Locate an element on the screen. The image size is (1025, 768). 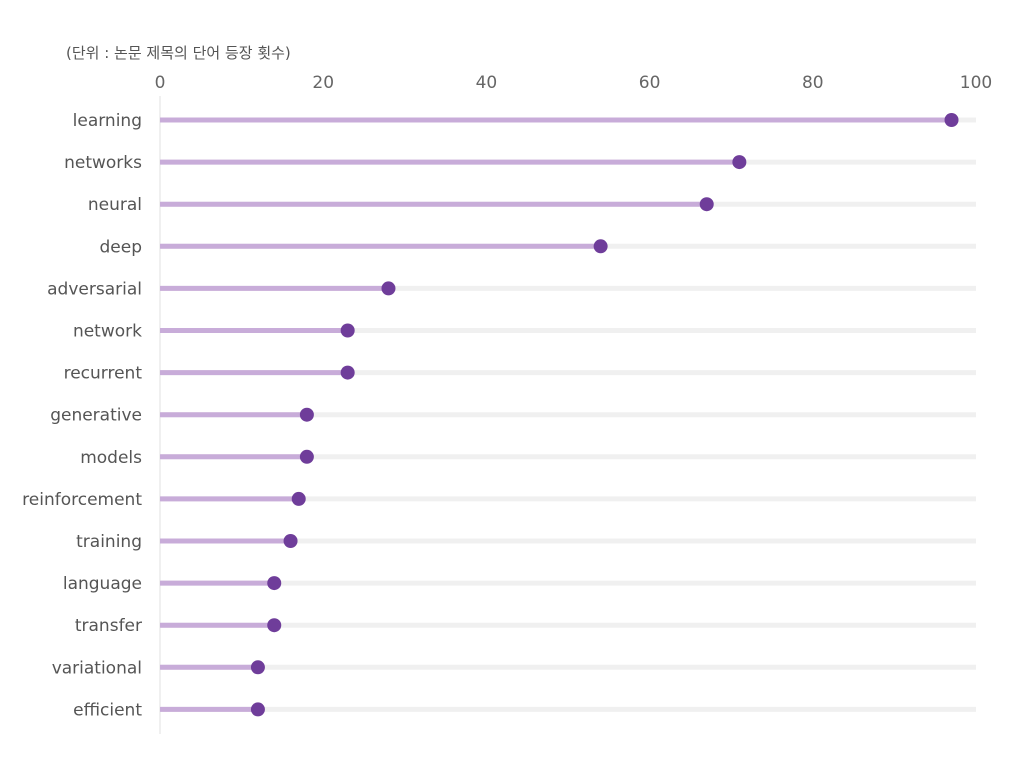
x-tick-label: 80 is located at coordinates (813, 83).